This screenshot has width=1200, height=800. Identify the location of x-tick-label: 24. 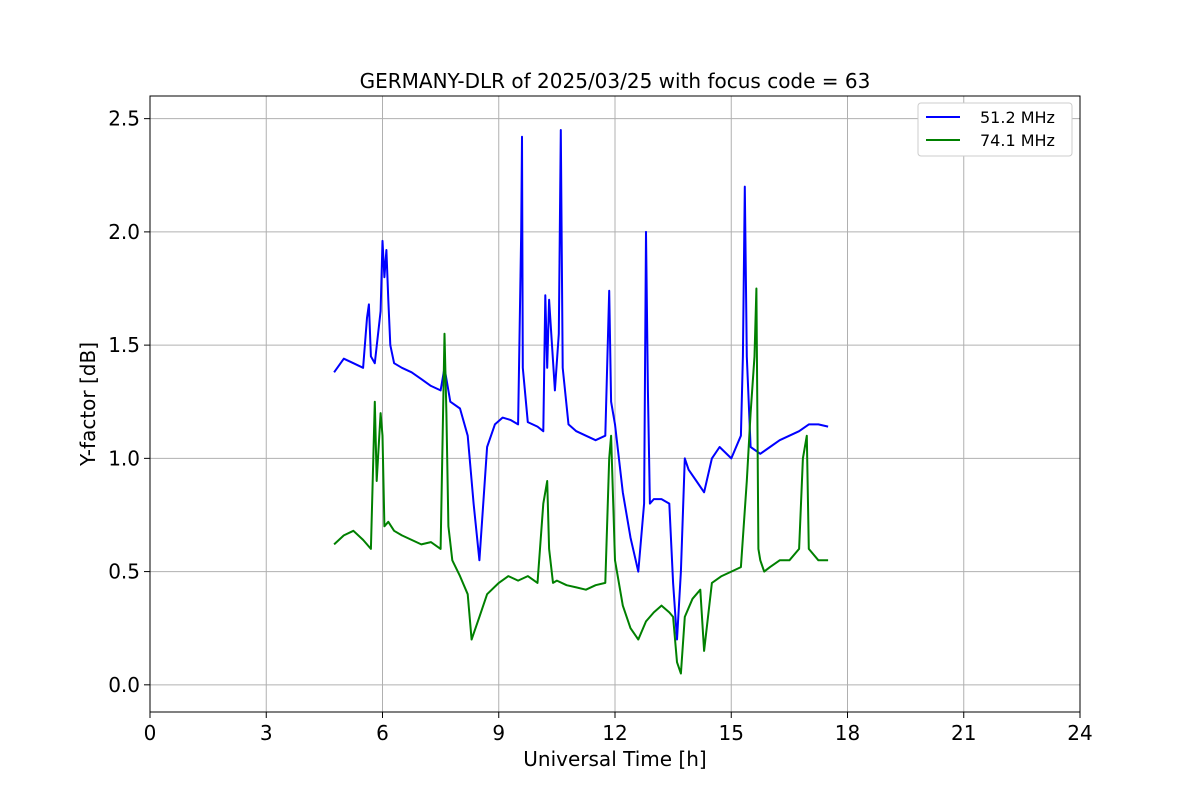
(1079, 733).